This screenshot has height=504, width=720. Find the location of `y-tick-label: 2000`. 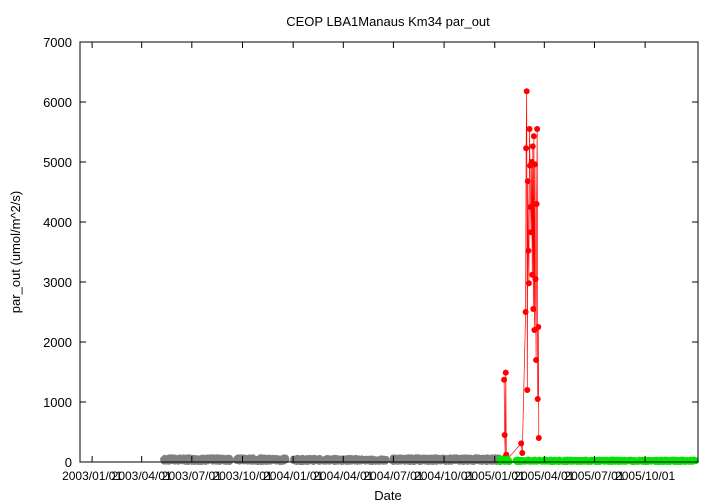

y-tick-label: 2000 is located at coordinates (57, 342).